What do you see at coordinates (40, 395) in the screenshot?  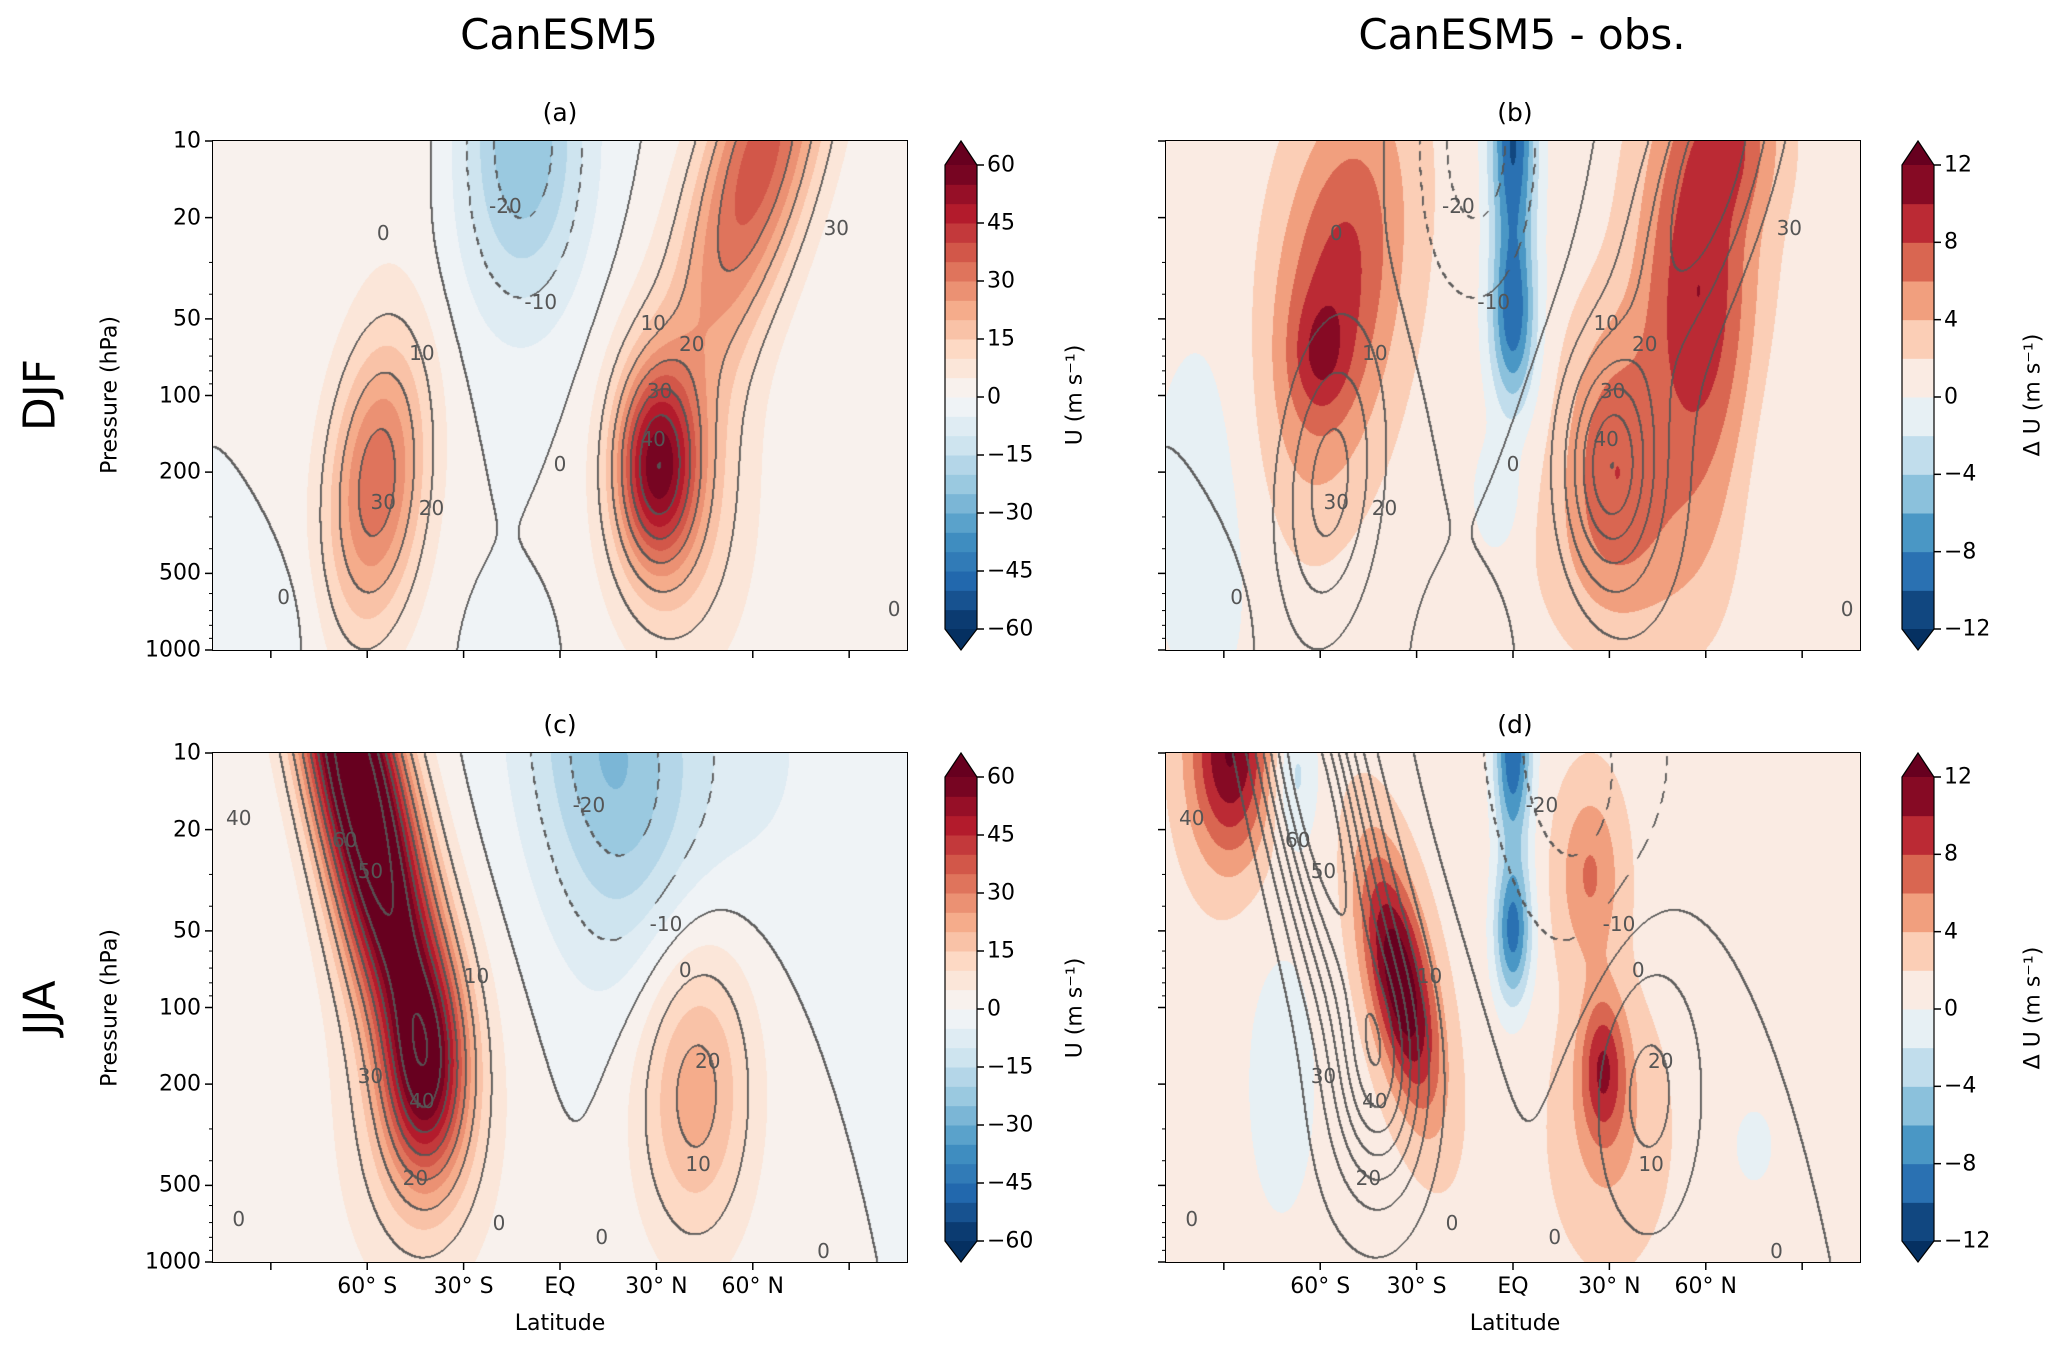 I see `row-label-djf: DJF` at bounding box center [40, 395].